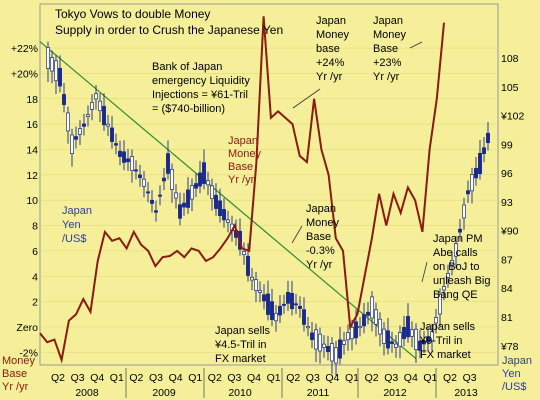  What do you see at coordinates (188, 109) in the screenshot?
I see `annotation-line: = ($740-billion)` at bounding box center [188, 109].